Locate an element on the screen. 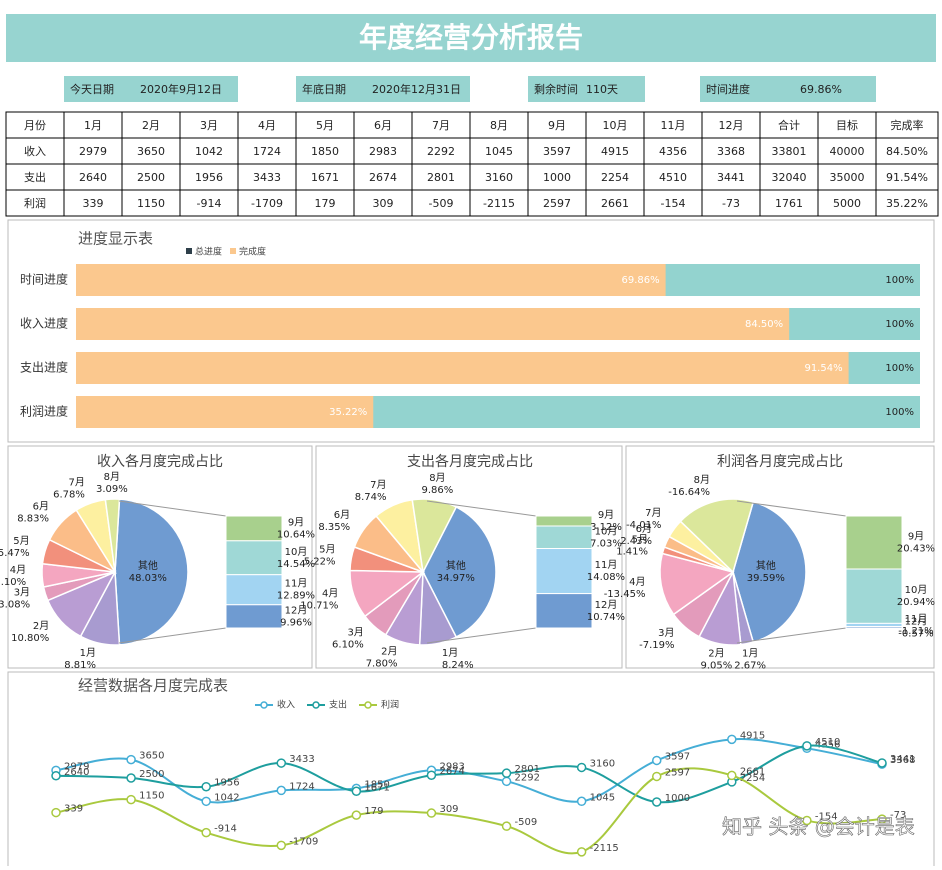  secondary-value: 3.12% is located at coordinates (606, 527).